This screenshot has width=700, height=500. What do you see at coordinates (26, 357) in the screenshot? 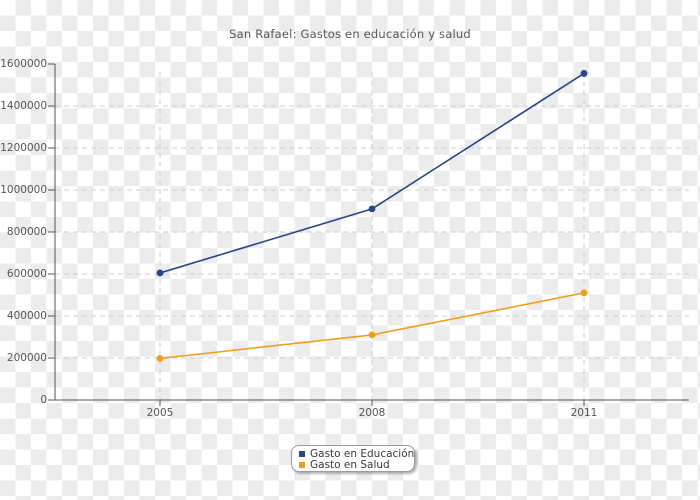
I see `y-tick-label: 200000` at bounding box center [26, 357].